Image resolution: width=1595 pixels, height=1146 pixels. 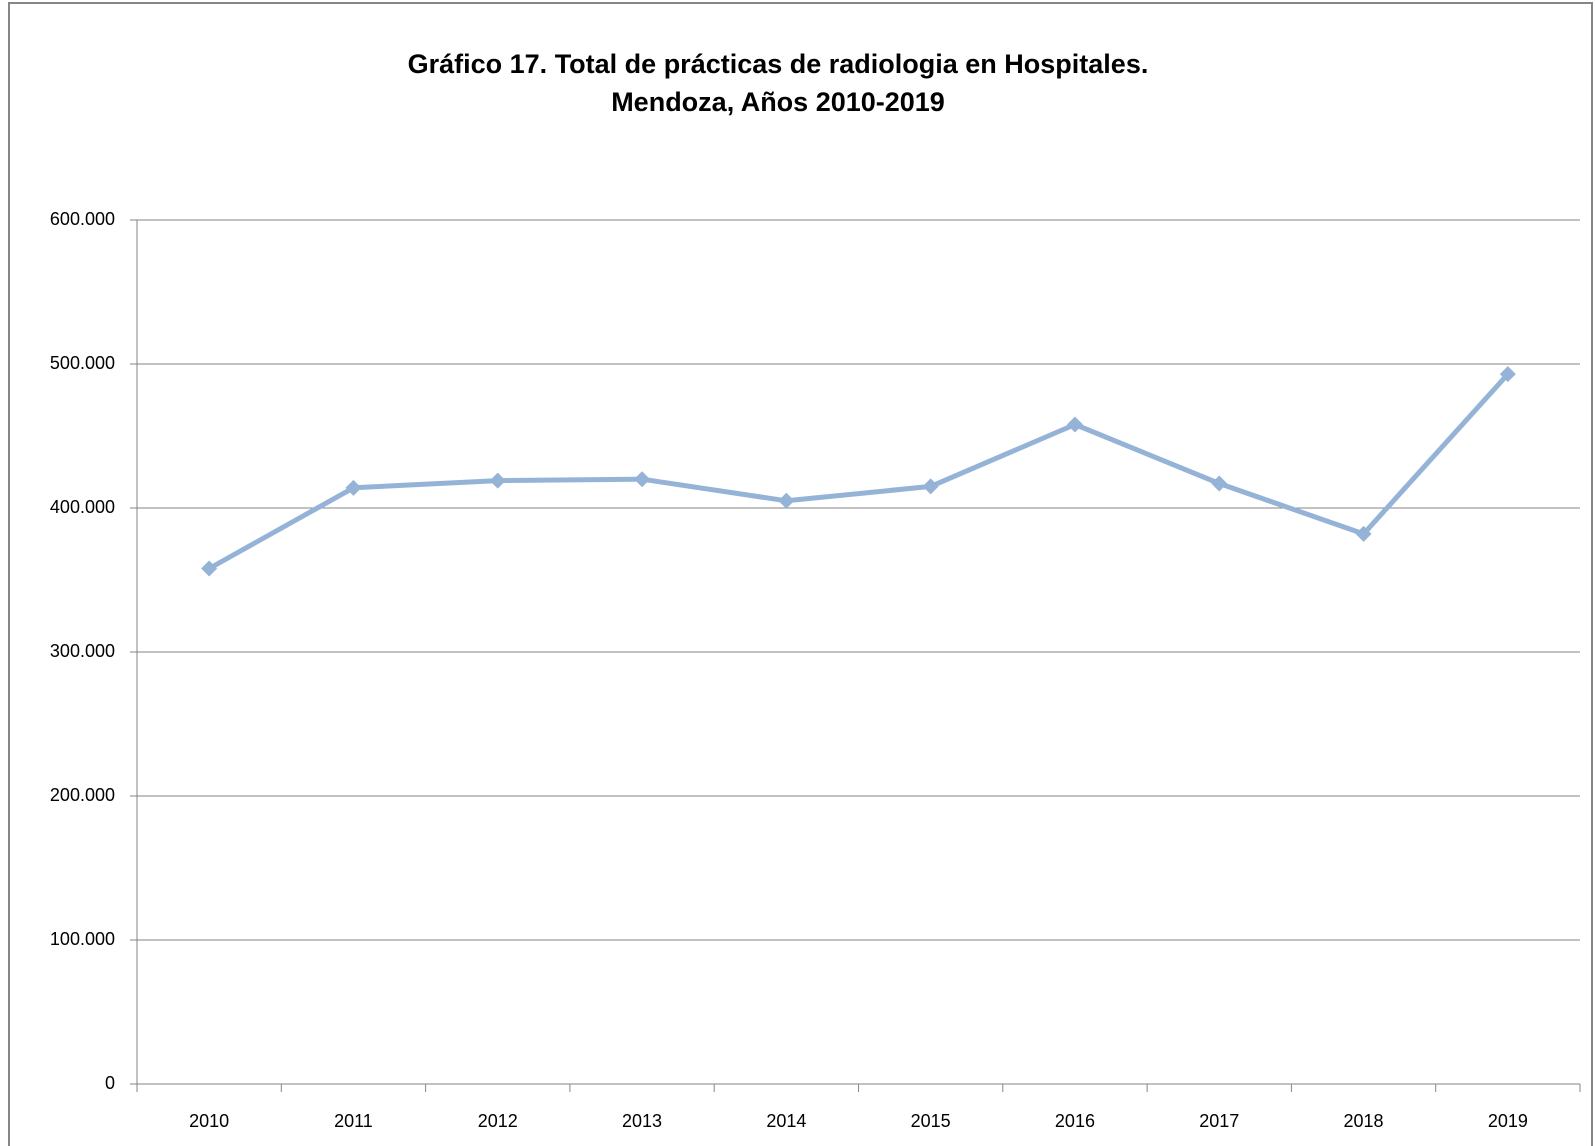 What do you see at coordinates (1075, 1121) in the screenshot?
I see `x-tick-label: 2016` at bounding box center [1075, 1121].